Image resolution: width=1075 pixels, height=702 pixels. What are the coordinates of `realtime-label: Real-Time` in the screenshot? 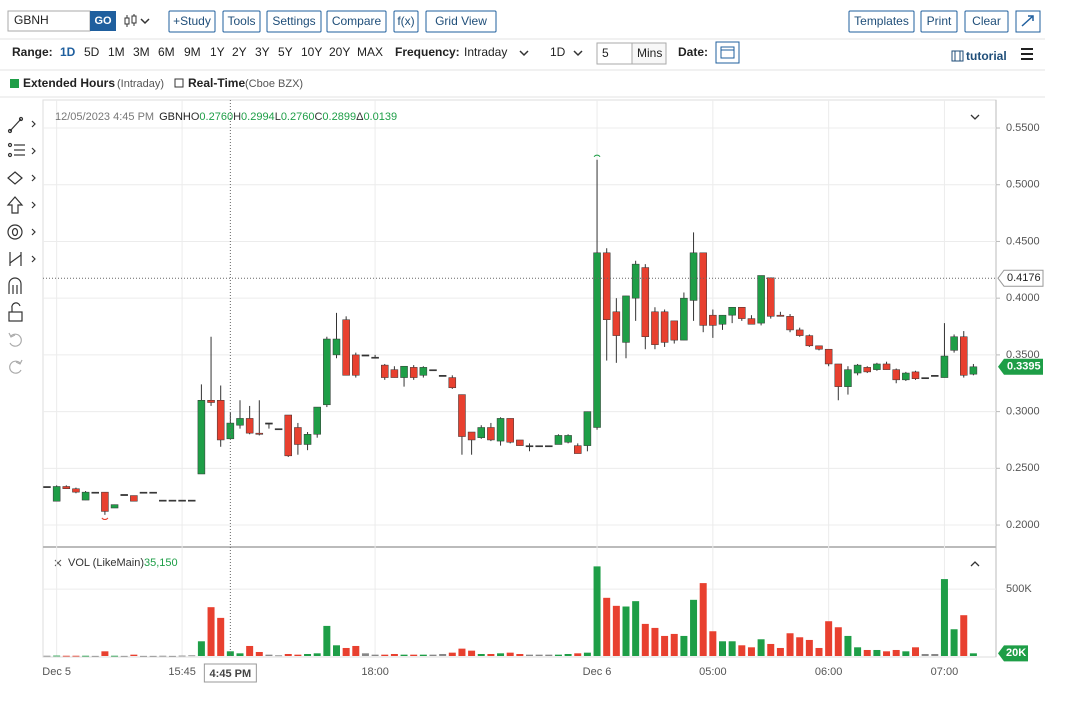 It's located at (216, 83).